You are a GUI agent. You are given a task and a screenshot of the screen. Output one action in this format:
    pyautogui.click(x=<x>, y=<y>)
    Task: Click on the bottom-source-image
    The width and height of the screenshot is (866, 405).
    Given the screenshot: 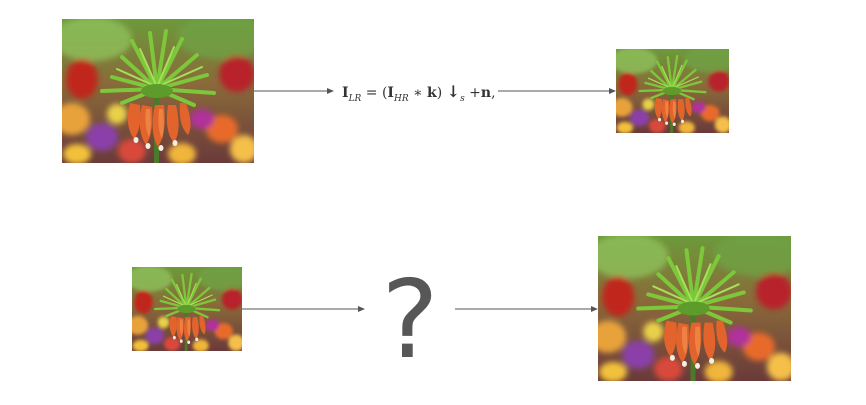 What is the action you would take?
    pyautogui.click(x=187, y=309)
    